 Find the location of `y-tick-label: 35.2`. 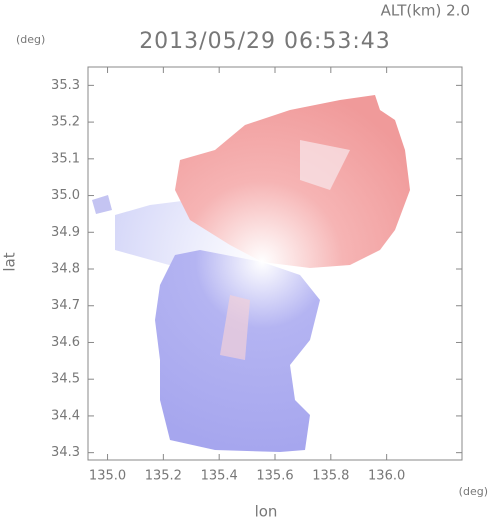

y-tick-label: 35.2 is located at coordinates (65, 122).